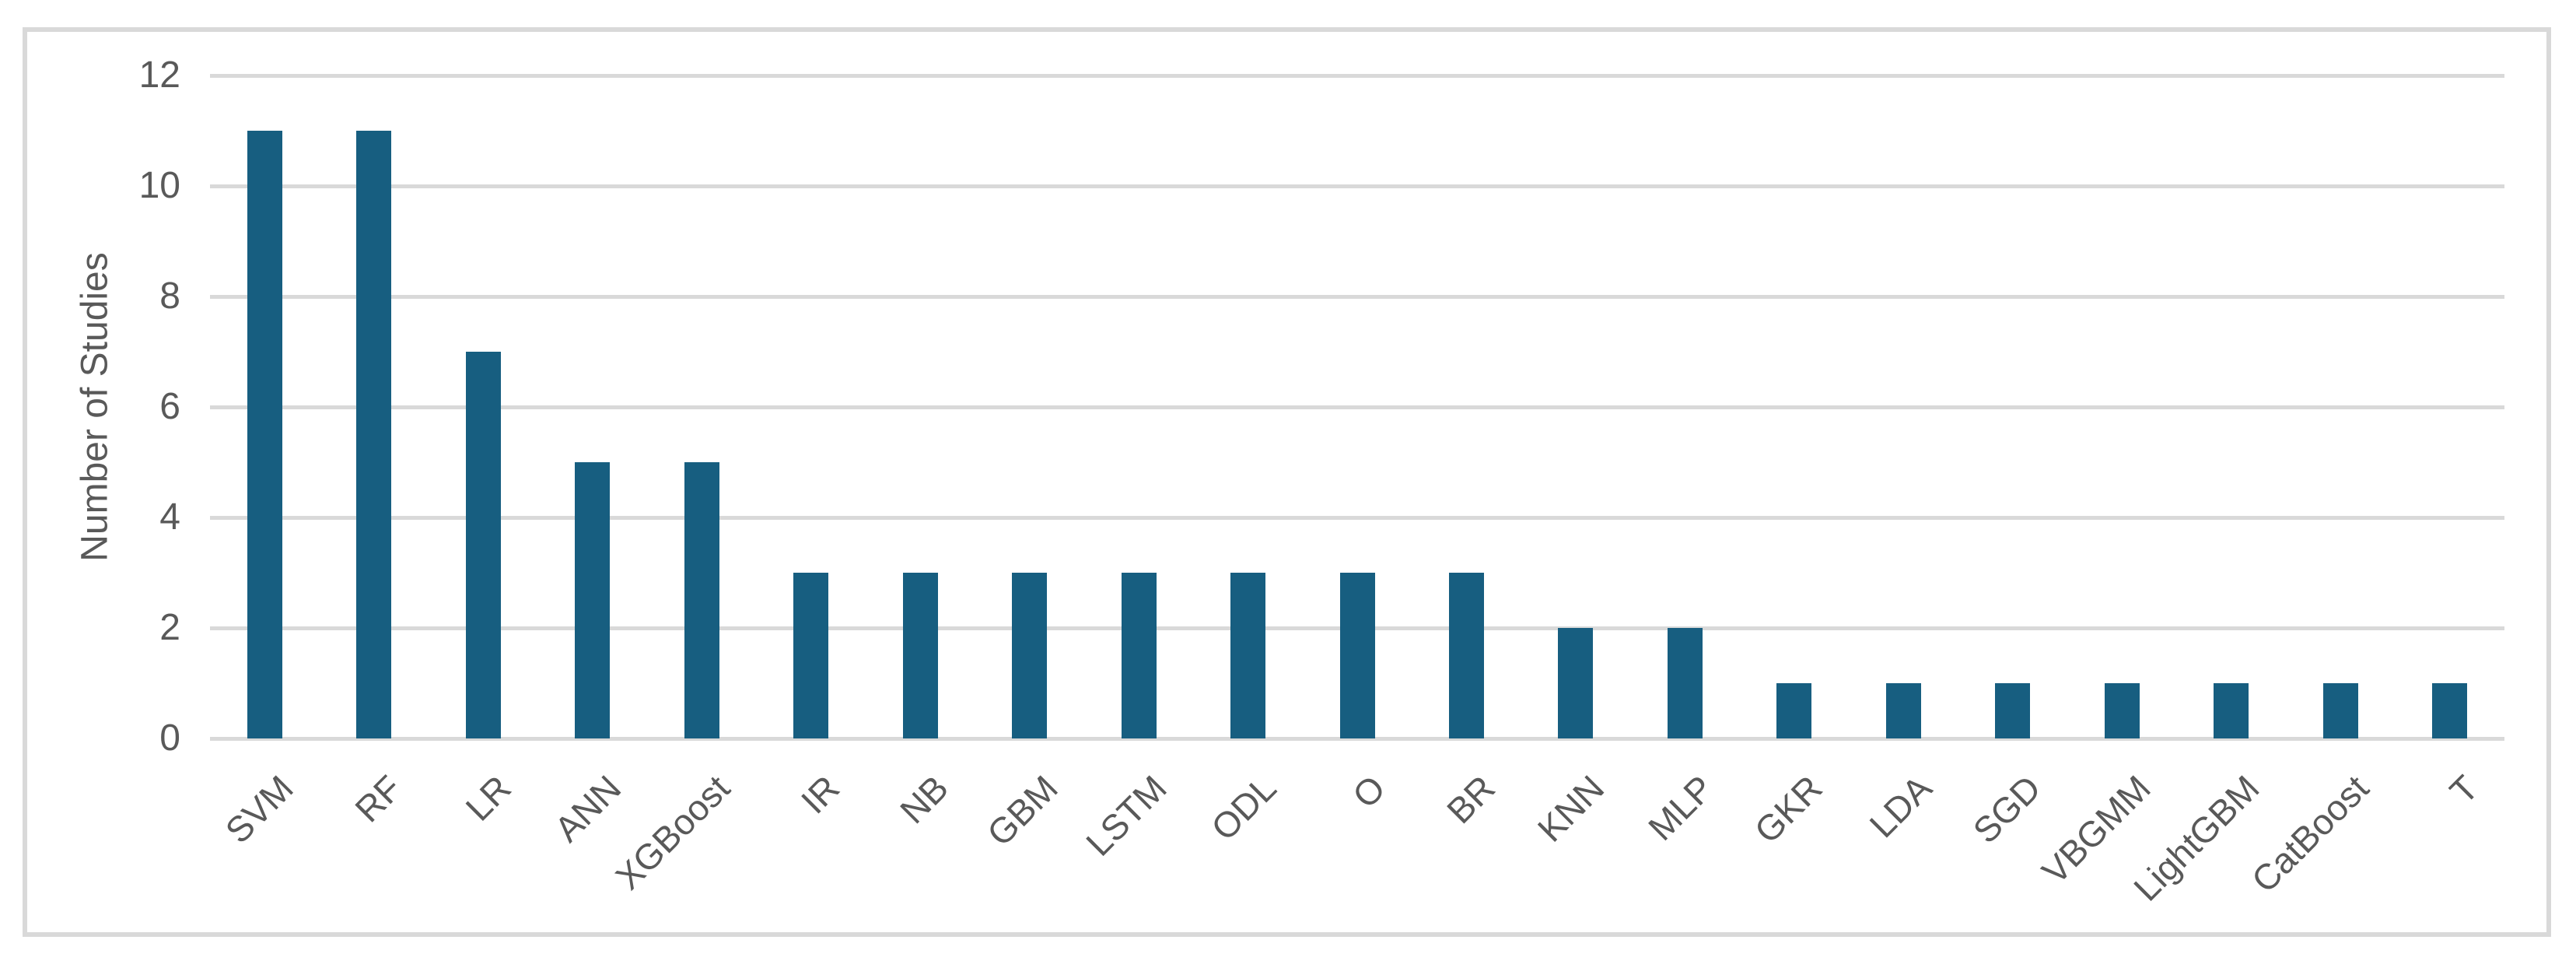 This screenshot has width=2576, height=968. What do you see at coordinates (95, 407) in the screenshot?
I see `y-axis-title: Number of Studies` at bounding box center [95, 407].